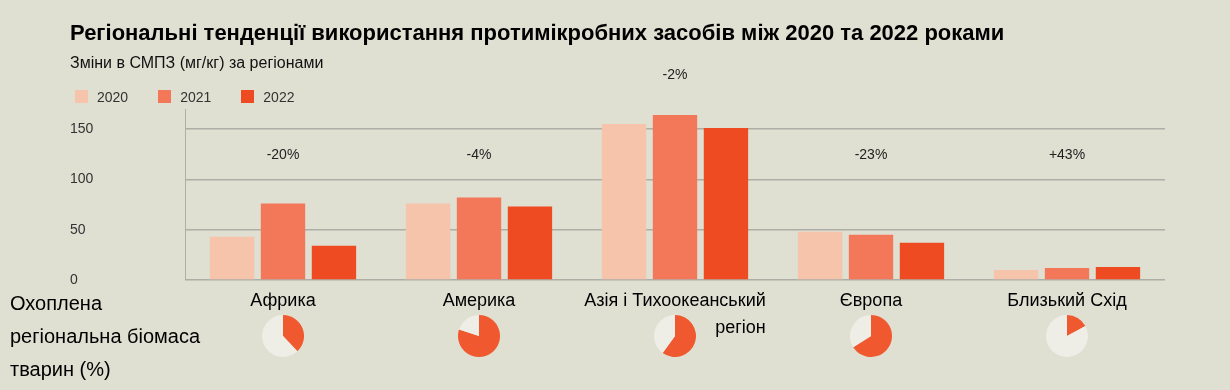 The width and height of the screenshot is (1230, 390). Describe the element at coordinates (78, 228) in the screenshot. I see `y-tick-label: 50` at that location.